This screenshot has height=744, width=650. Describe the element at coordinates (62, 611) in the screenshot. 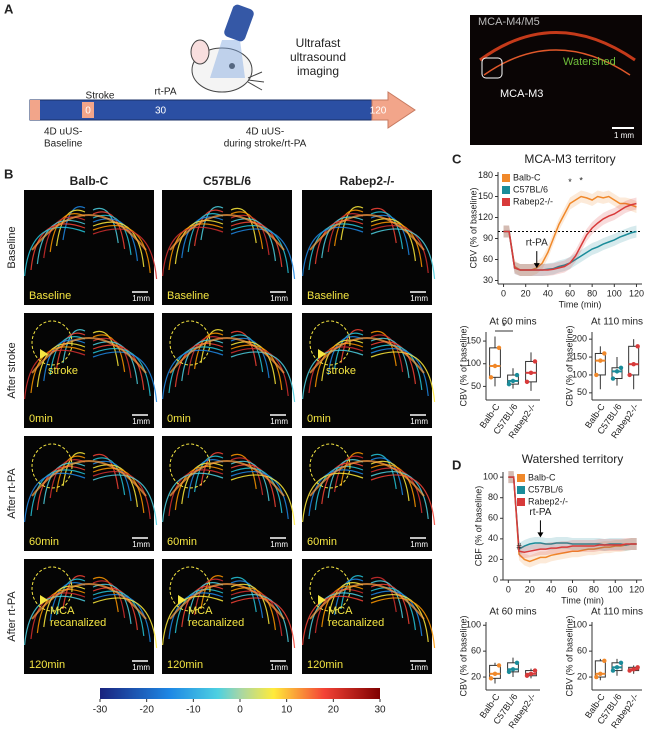

I see `image-annotation: MCA` at that location.